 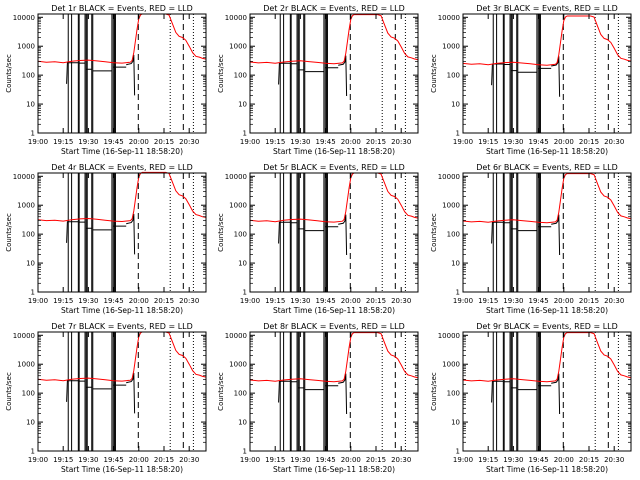 I want to click on panel-title: Det 1r BLACK = Events, RED = LLD, so click(x=122, y=8).